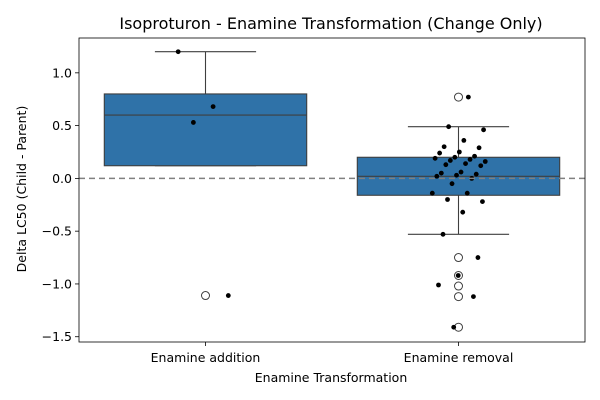 This screenshot has height=400, width=600. I want to click on x-tick-label: Enamine addition, so click(206, 357).